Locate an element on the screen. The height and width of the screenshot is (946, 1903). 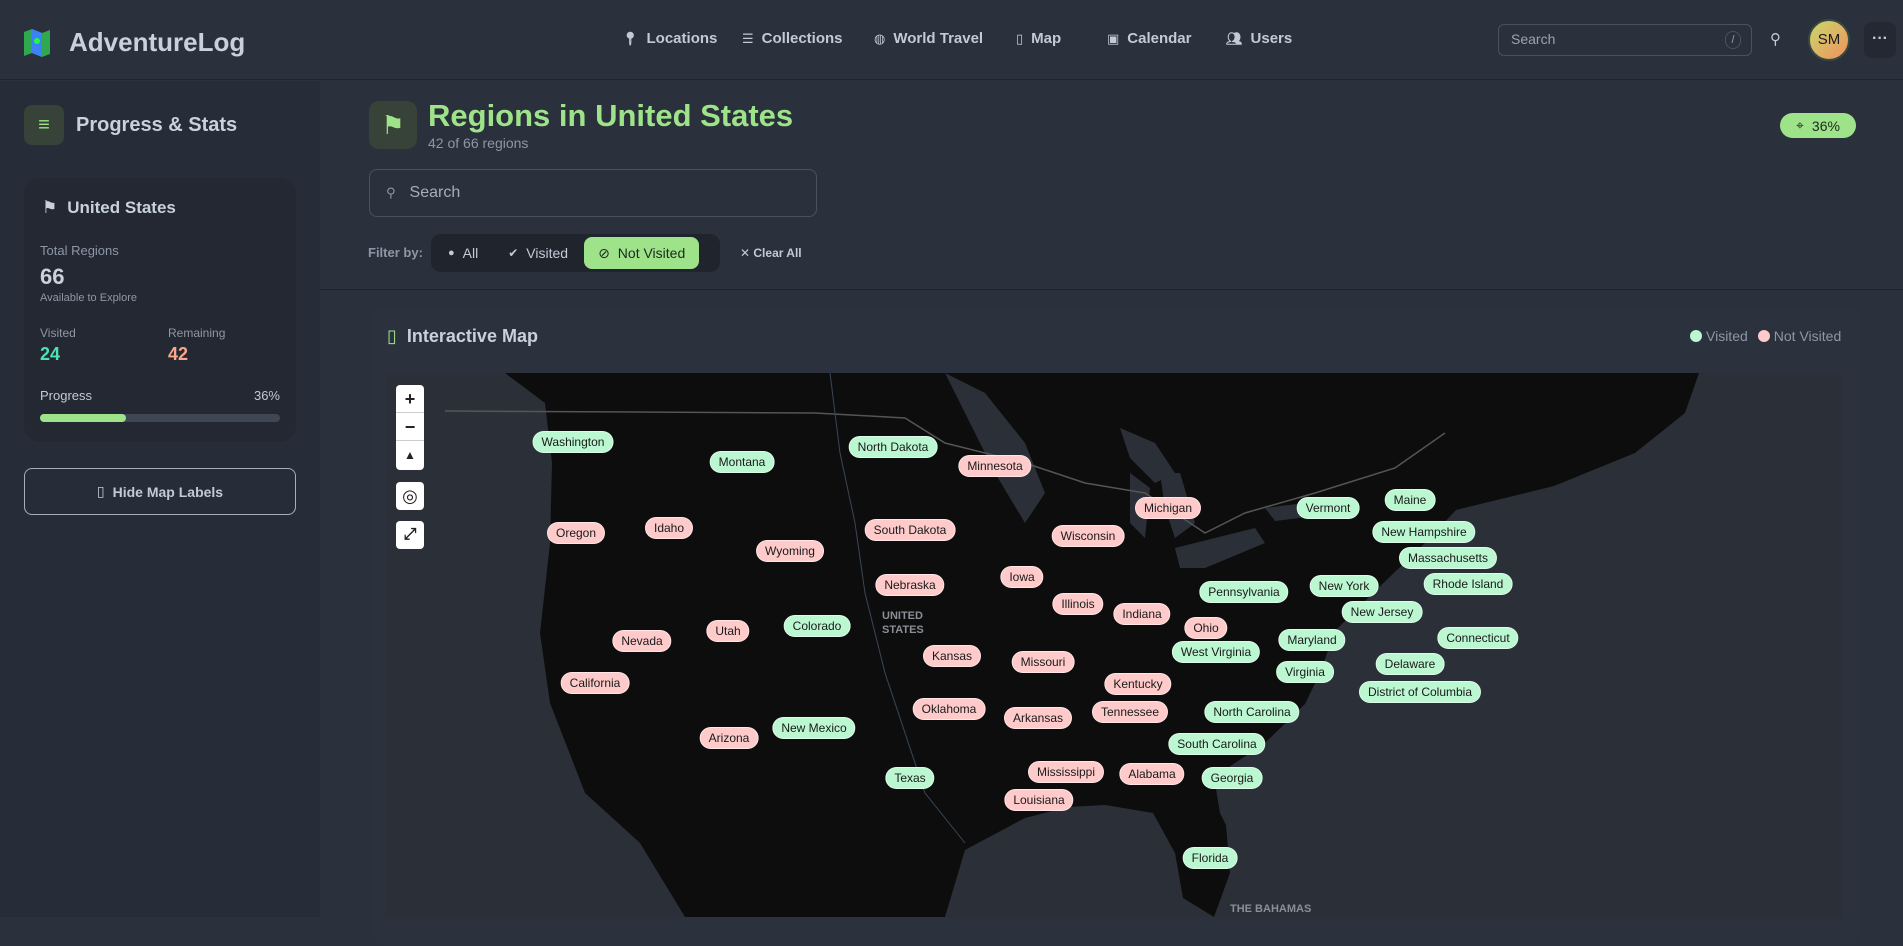
region-label-minnesota: Minnesota is located at coordinates (995, 466).